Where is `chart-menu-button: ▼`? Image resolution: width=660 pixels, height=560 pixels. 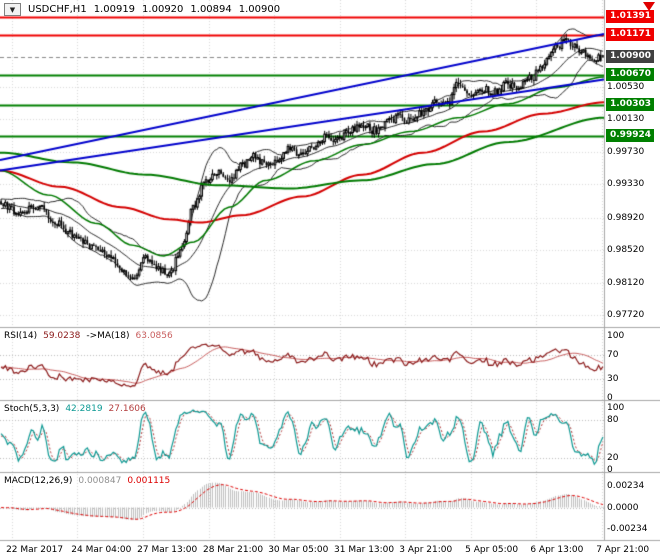 chart-menu-button: ▼ is located at coordinates (12, 9).